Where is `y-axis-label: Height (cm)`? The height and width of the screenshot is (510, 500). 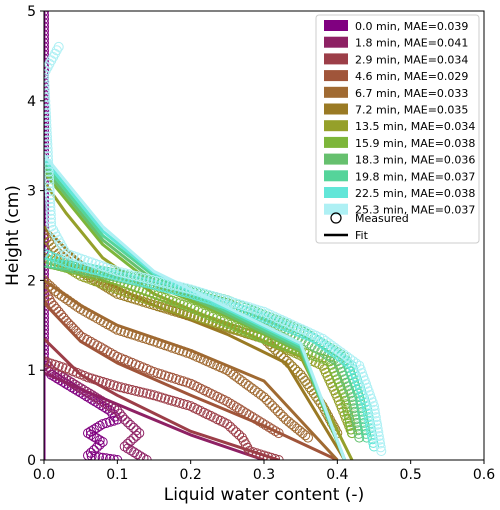 y-axis-label: Height (cm) is located at coordinates (13, 235).